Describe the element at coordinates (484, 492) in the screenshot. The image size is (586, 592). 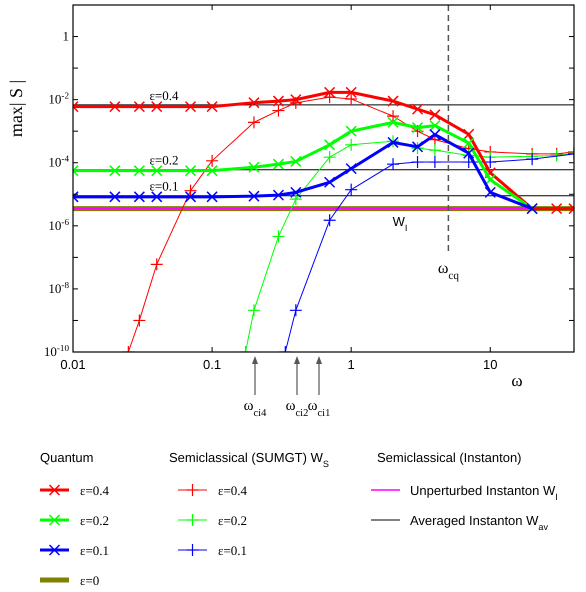
I see `legend-label: Unperturbed Instanton W$_{I}$` at that location.